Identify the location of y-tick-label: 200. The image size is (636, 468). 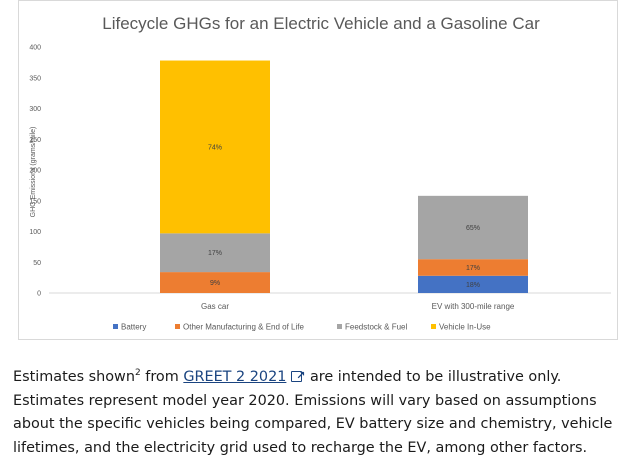
(35, 171).